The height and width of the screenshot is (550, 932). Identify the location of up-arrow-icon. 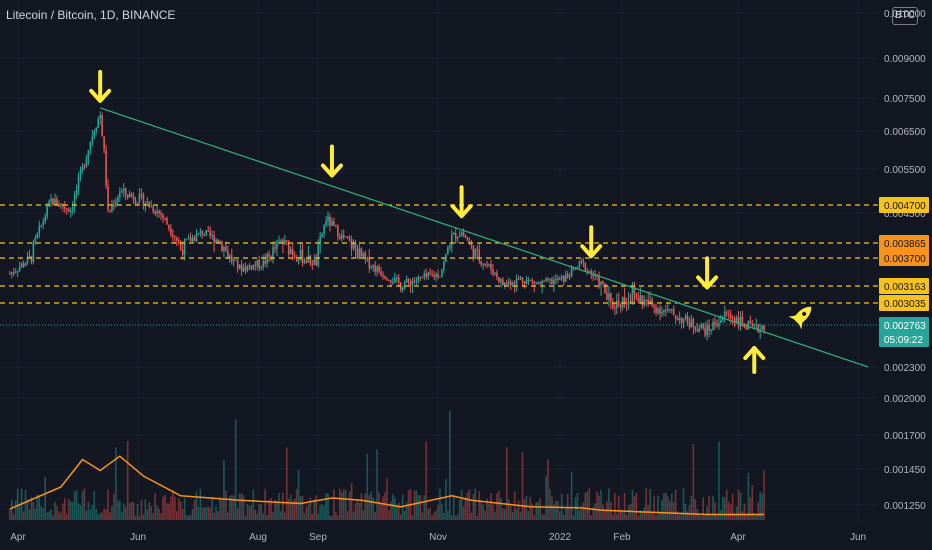
(754, 360).